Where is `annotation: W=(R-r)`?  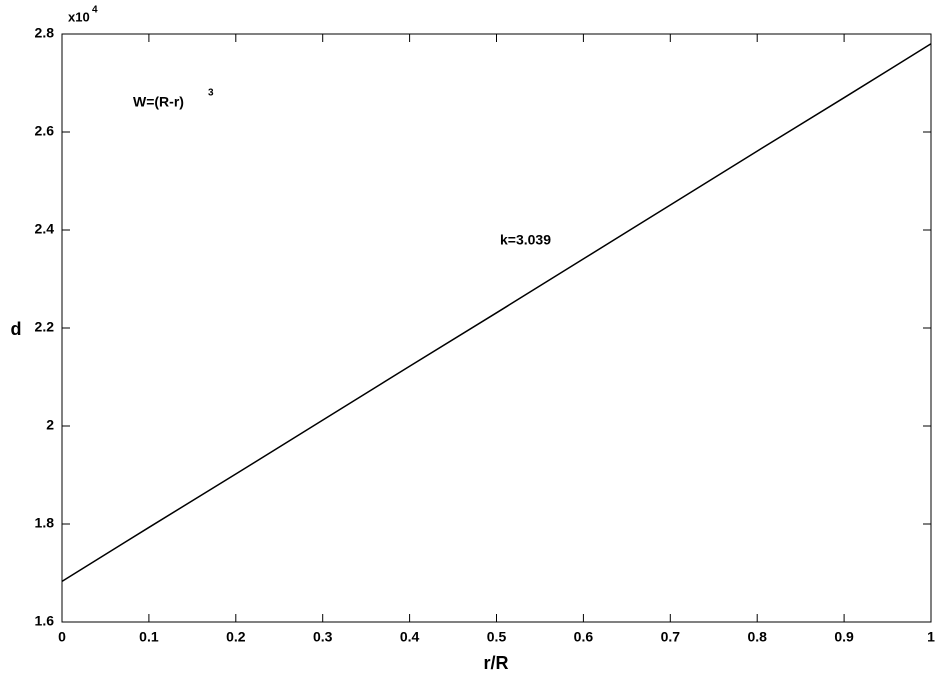
annotation: W=(R-r) is located at coordinates (158, 102).